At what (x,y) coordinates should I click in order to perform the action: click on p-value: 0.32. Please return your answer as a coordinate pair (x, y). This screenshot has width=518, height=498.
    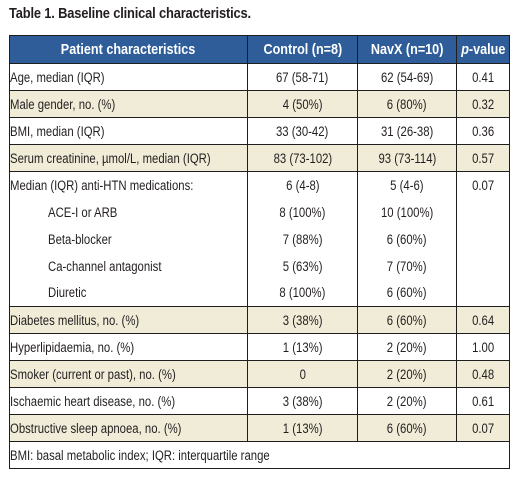
    Looking at the image, I should click on (483, 104).